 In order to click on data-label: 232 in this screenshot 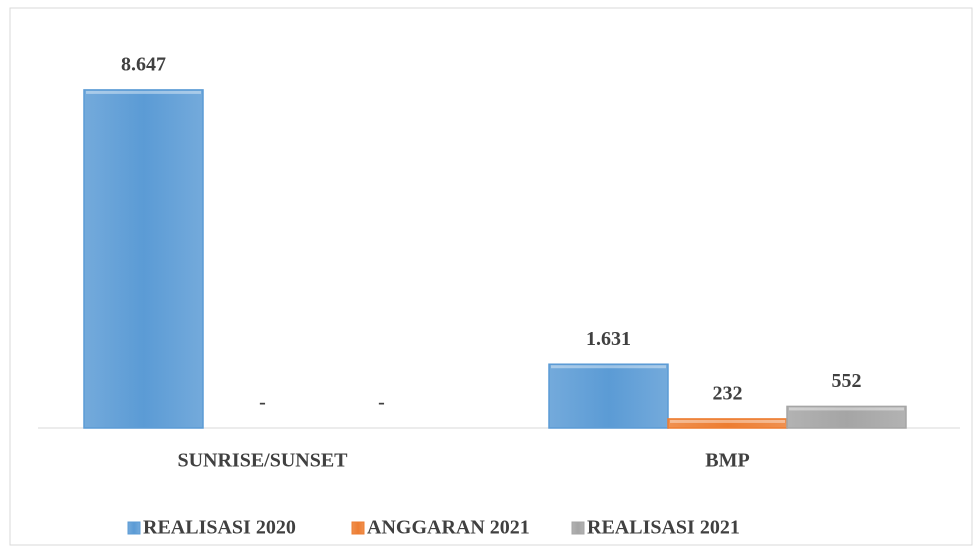, I will do `click(728, 394)`.